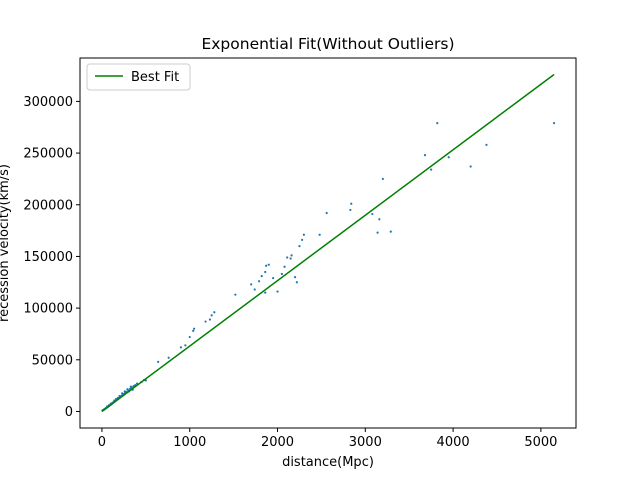 Image resolution: width=640 pixels, height=480 pixels. Describe the element at coordinates (540, 442) in the screenshot. I see `x-tick-label: 5000` at that location.